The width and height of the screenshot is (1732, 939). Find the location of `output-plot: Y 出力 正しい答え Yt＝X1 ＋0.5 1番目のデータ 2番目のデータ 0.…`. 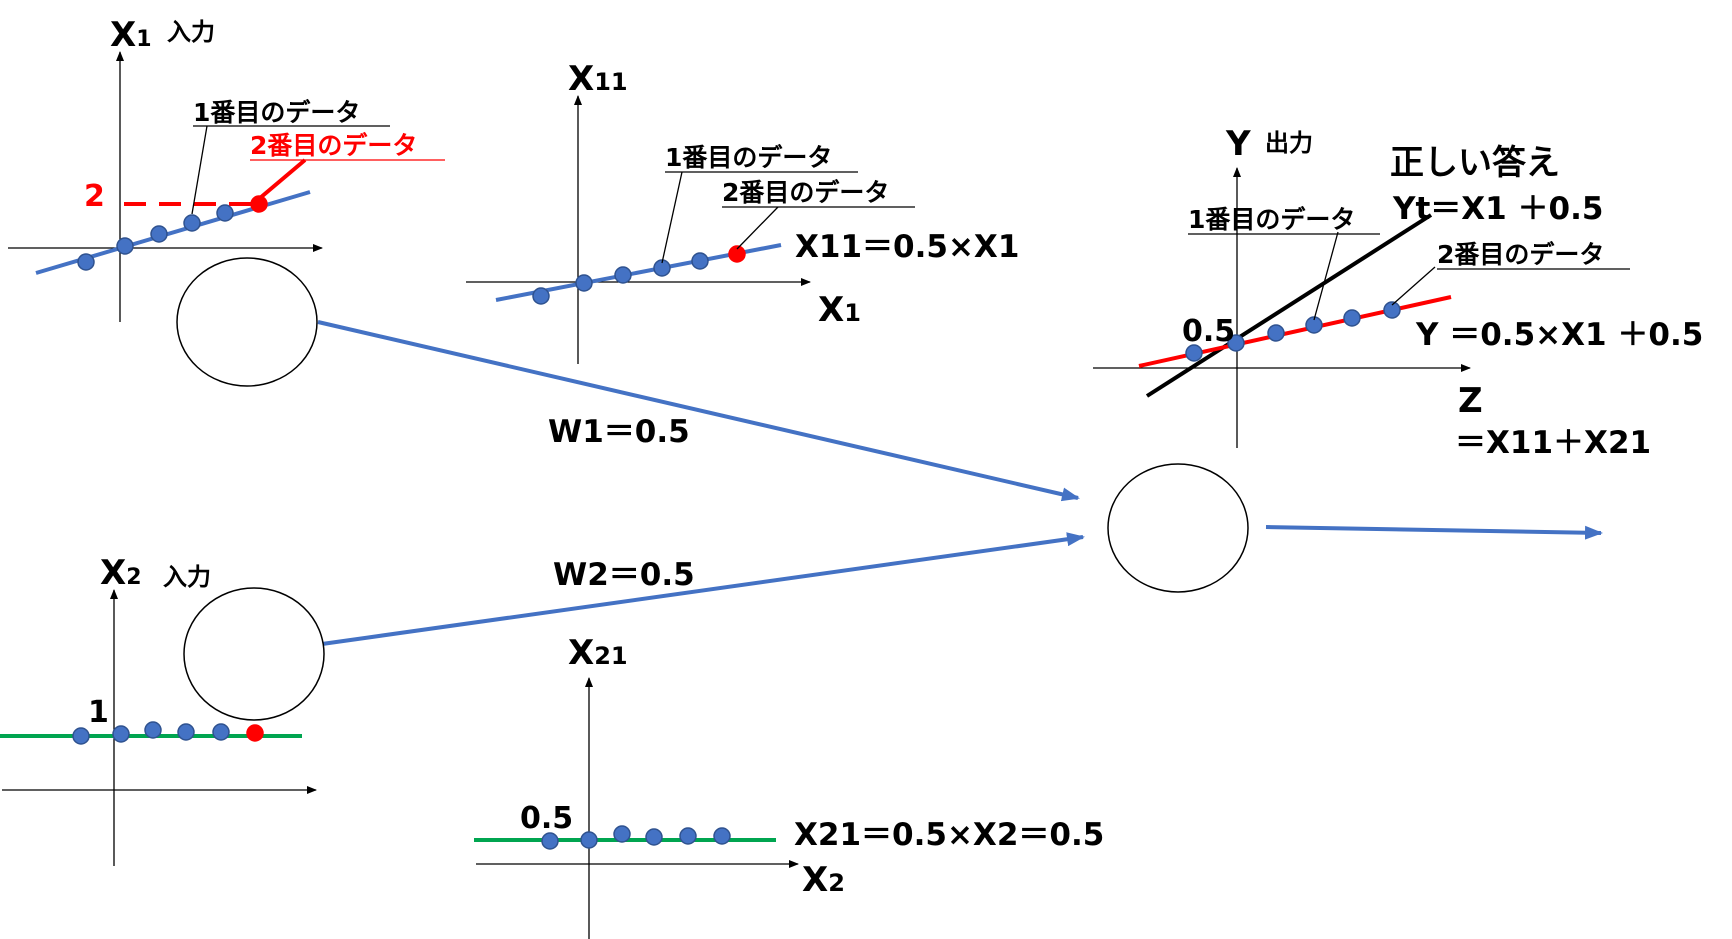

output-plot: Y 出力 正しい答え Yt＝X1 ＋0.5 1番目のデータ 2番目のデータ 0.… is located at coordinates (1398, 292).